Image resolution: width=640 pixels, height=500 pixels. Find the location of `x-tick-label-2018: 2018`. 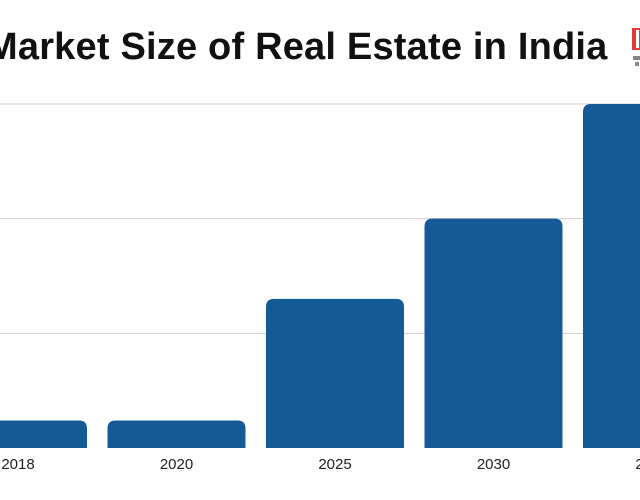

x-tick-label-2018: 2018 is located at coordinates (17, 464).